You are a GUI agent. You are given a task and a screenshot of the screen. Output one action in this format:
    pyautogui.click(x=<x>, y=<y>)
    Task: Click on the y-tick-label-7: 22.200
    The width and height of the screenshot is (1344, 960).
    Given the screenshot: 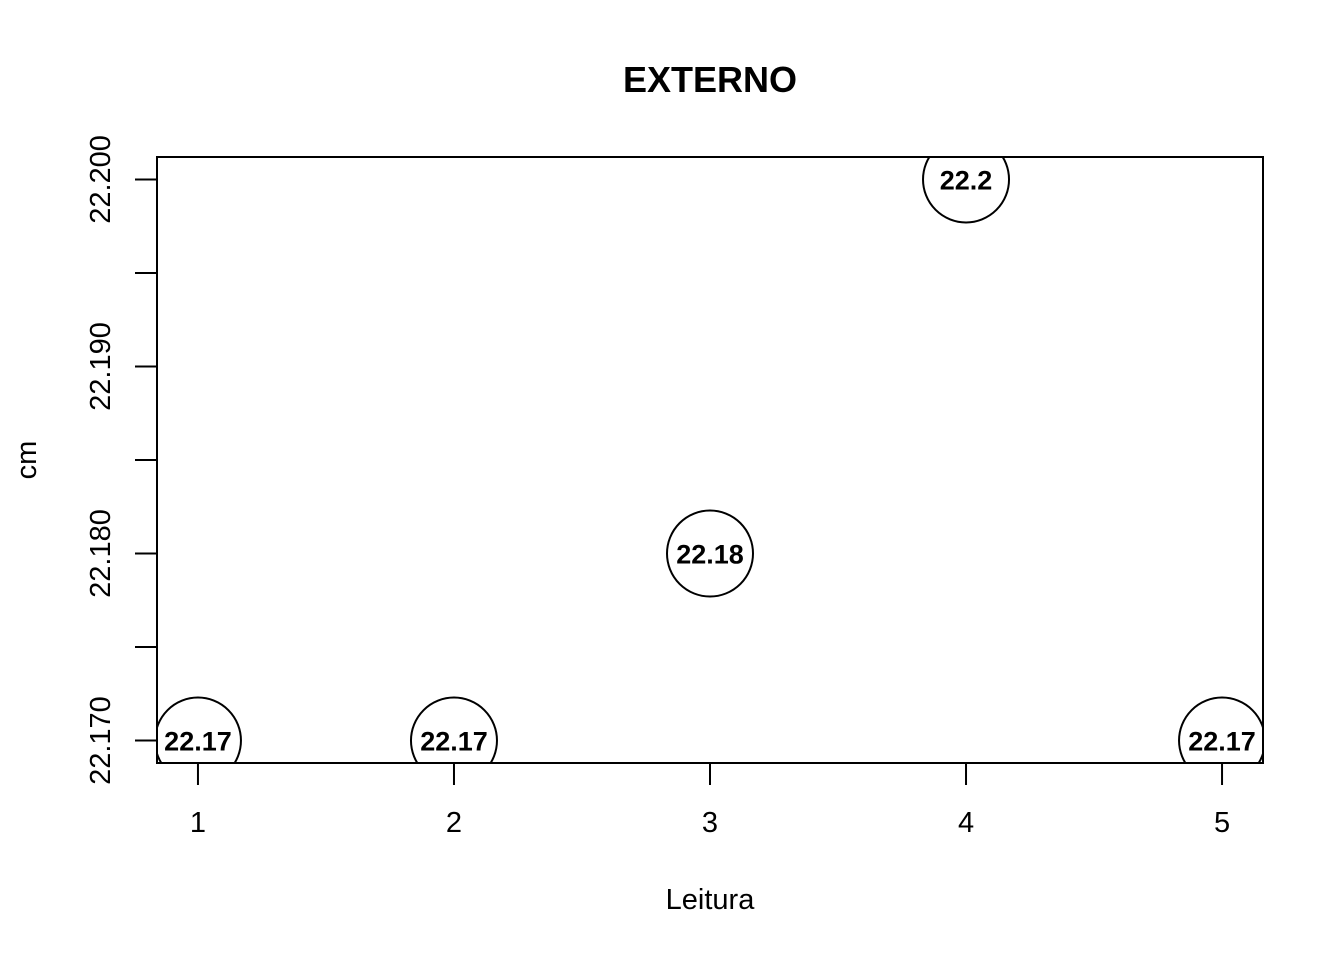 What is the action you would take?
    pyautogui.click(x=101, y=179)
    